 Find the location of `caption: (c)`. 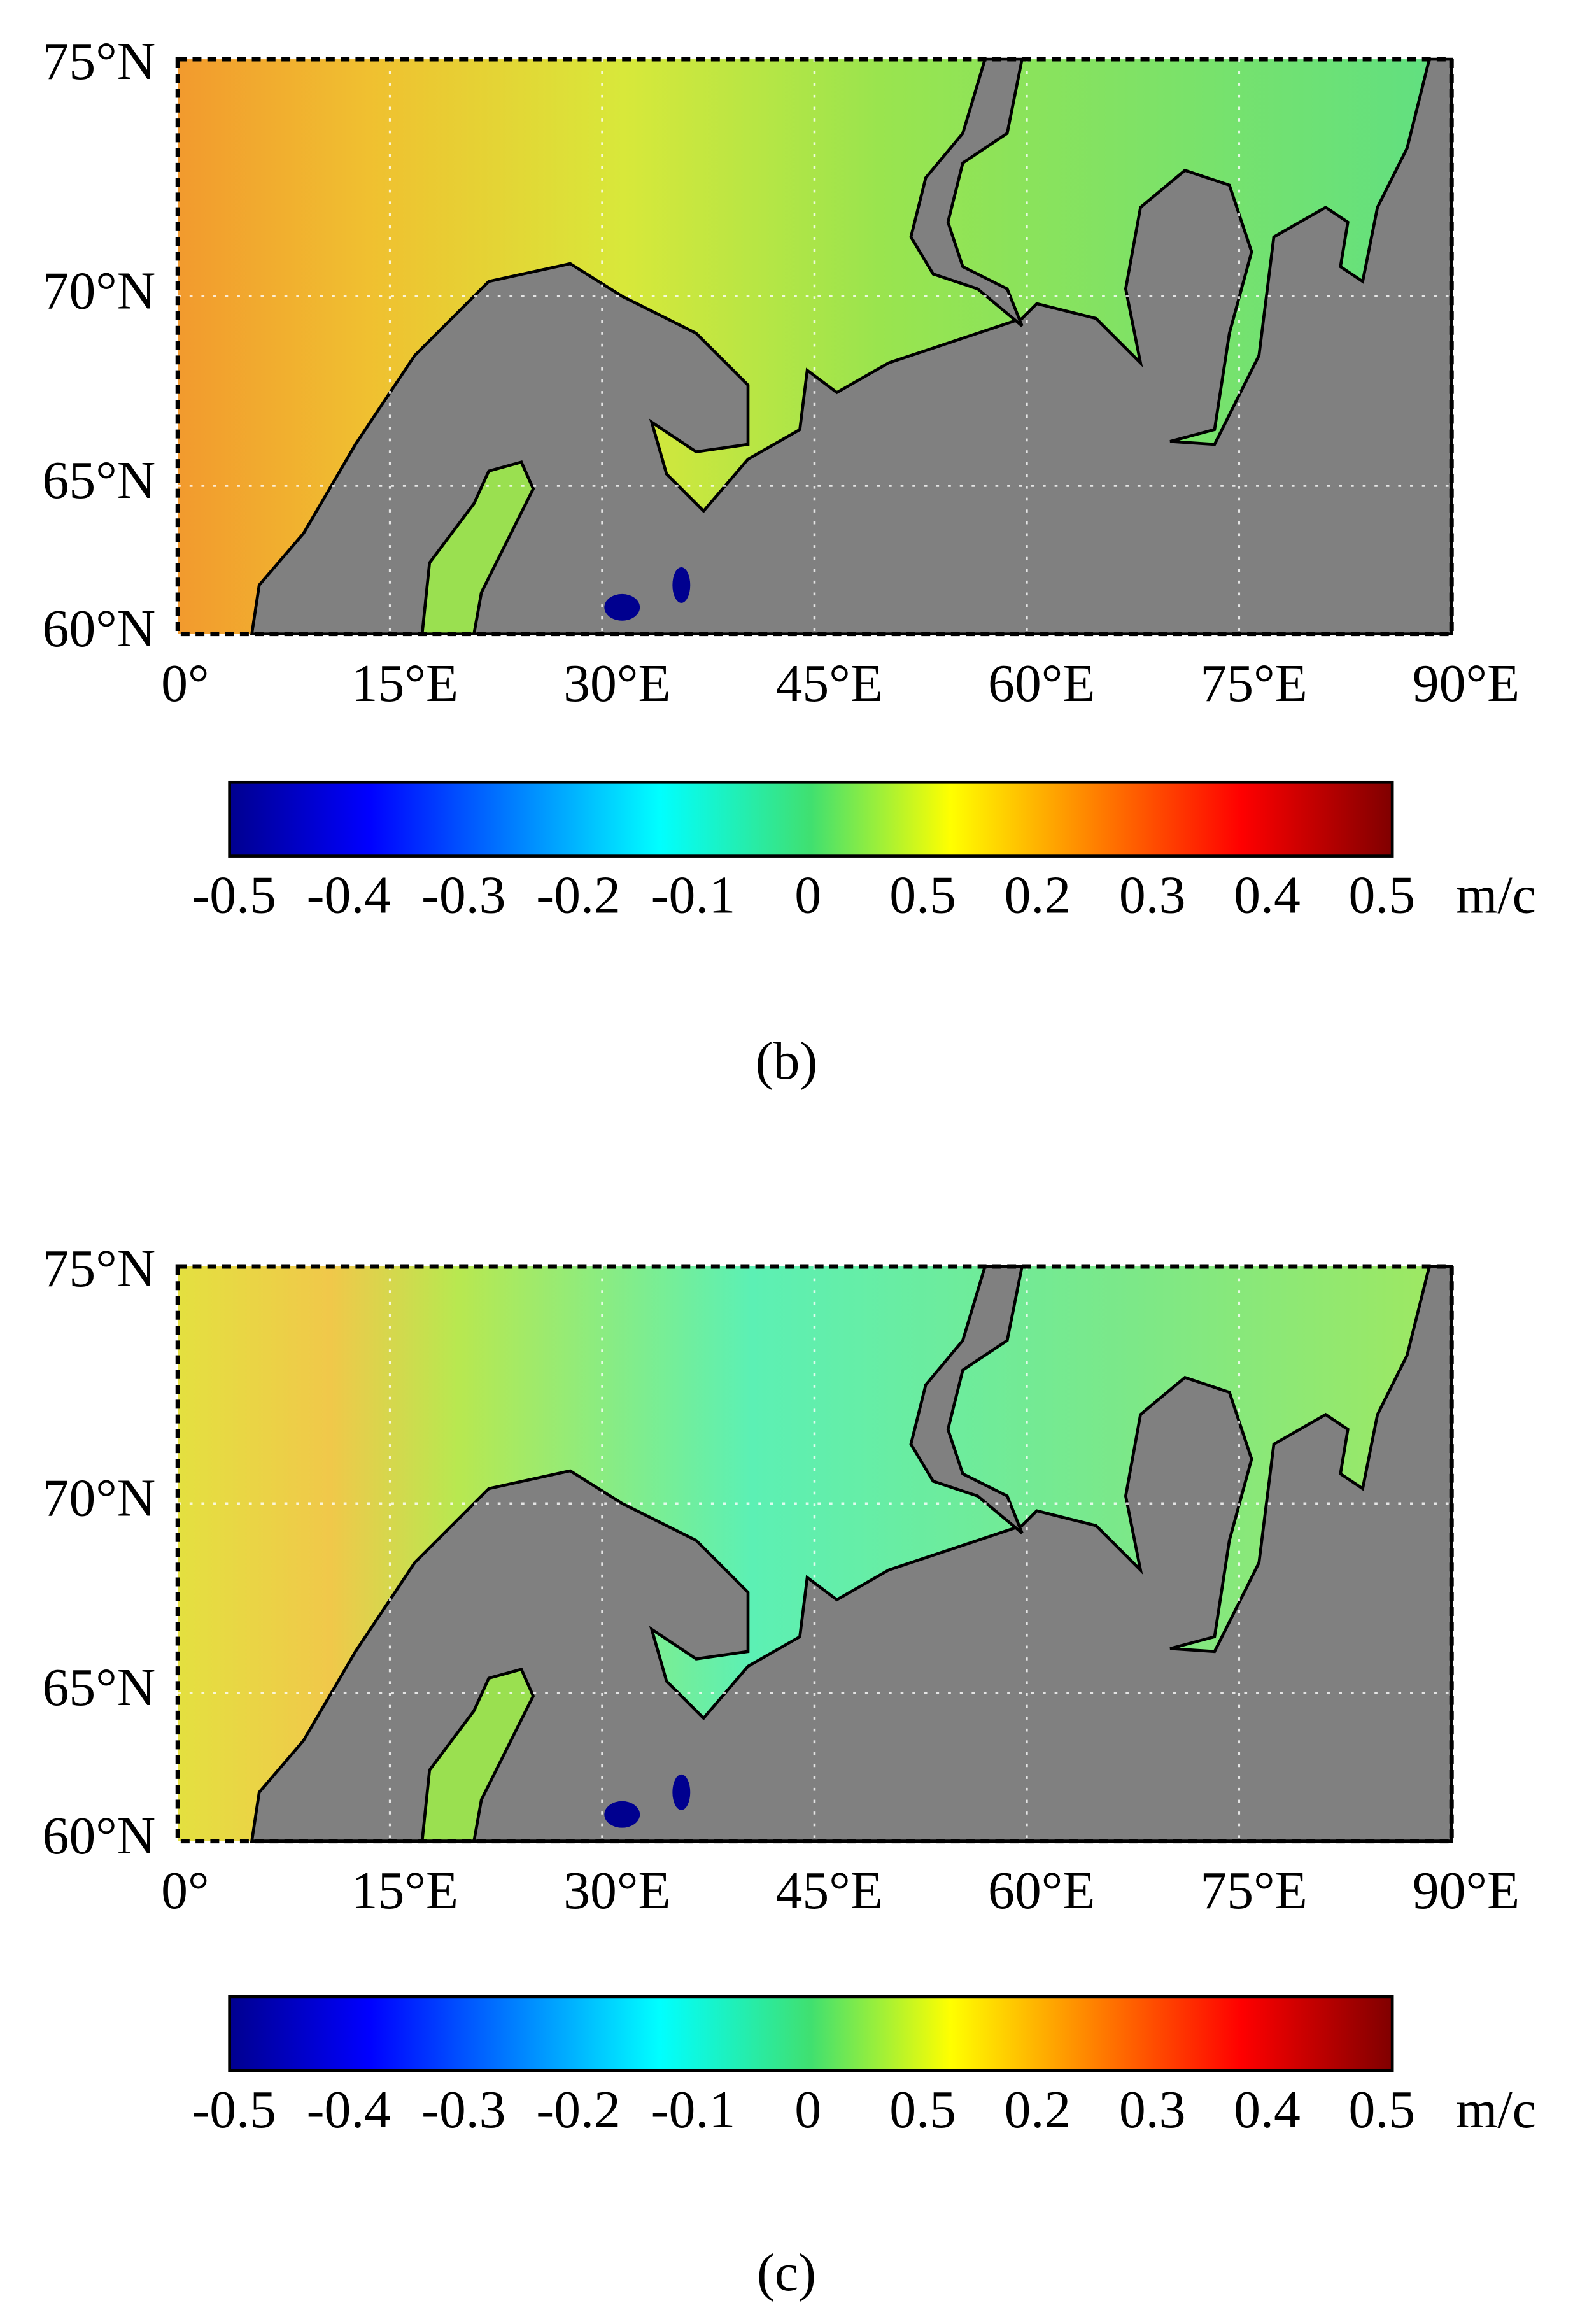

caption: (c) is located at coordinates (786, 2272).